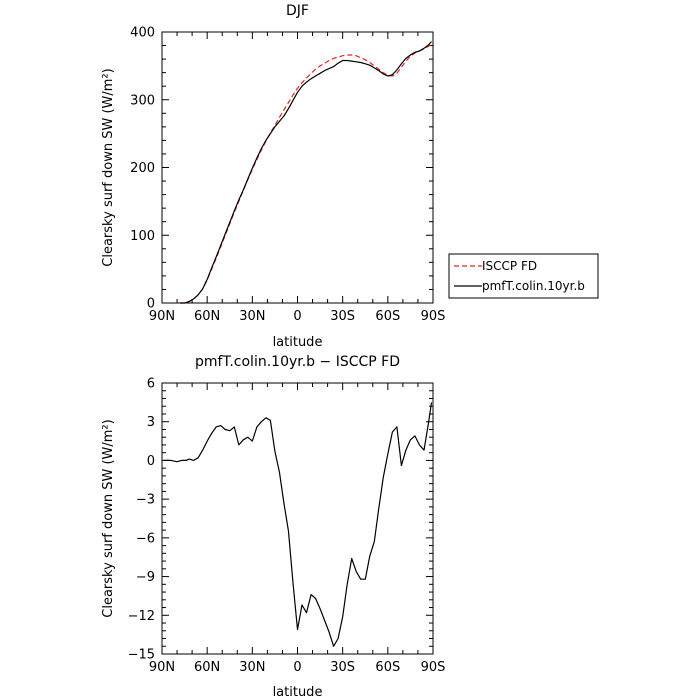  I want to click on legend-box, so click(523, 276).